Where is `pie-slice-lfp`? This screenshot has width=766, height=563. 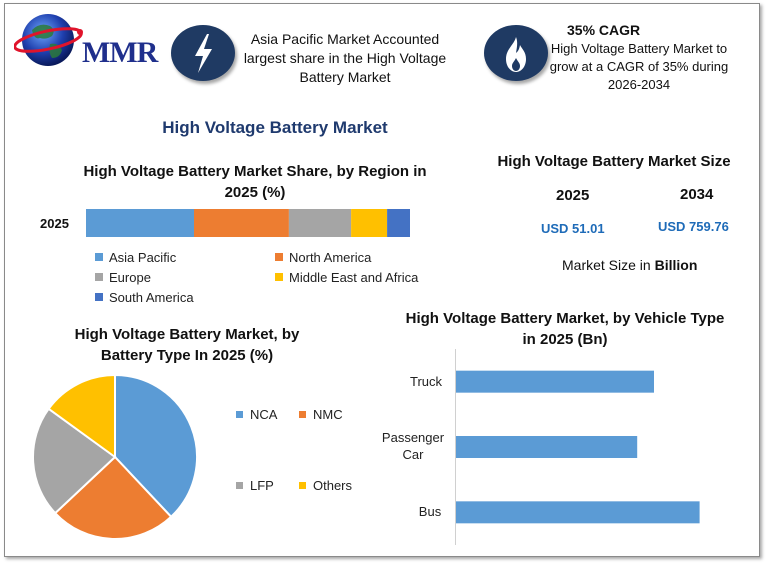
pie-slice-lfp is located at coordinates (74, 461).